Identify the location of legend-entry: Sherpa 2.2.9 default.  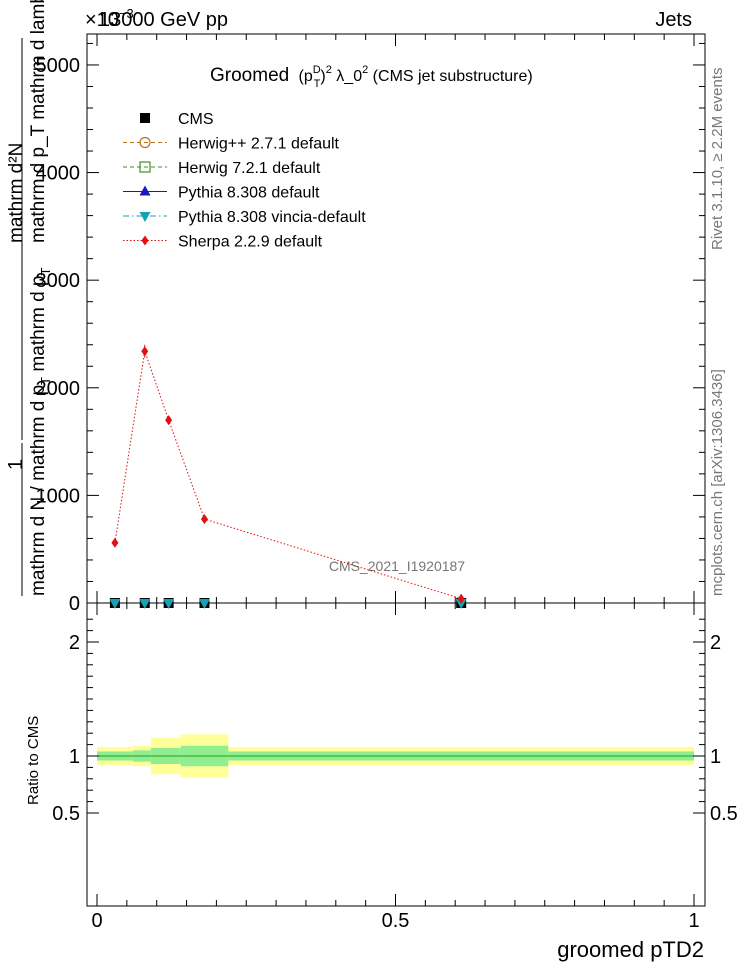
(223, 242).